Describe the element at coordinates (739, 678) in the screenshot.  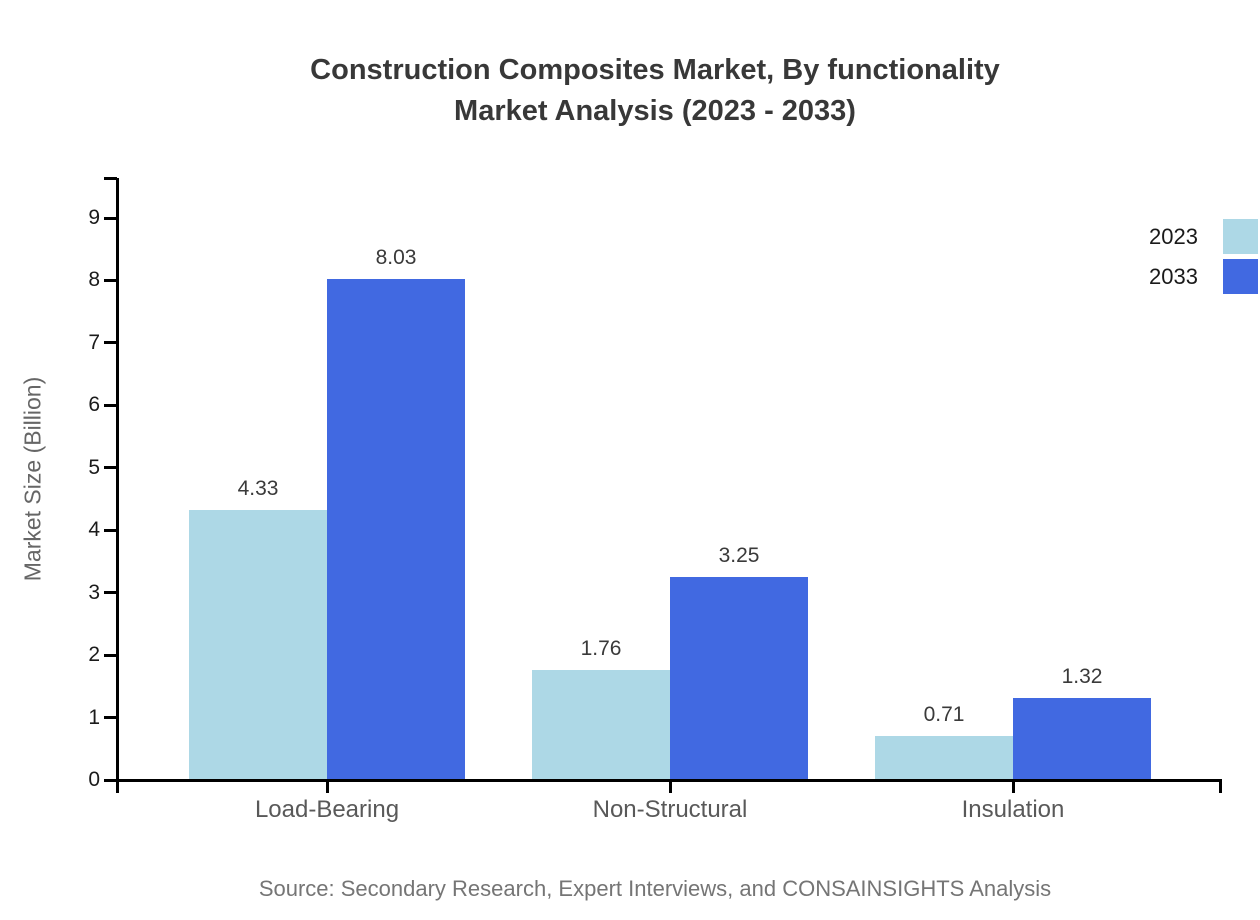
I see `bar-2033-non-structural` at that location.